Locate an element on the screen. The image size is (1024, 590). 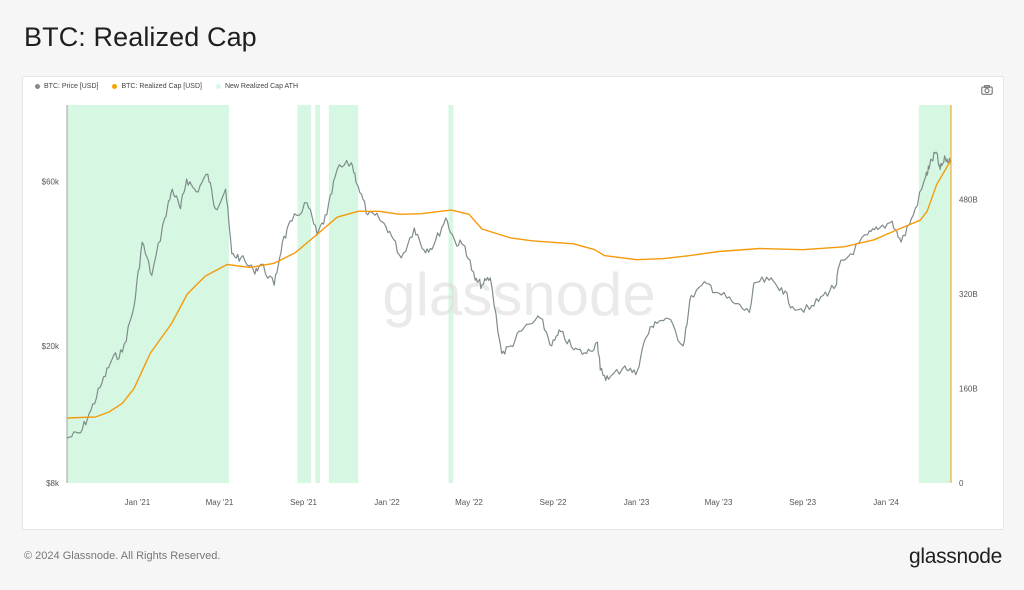
x-tick-7: May '23 is located at coordinates (719, 502).